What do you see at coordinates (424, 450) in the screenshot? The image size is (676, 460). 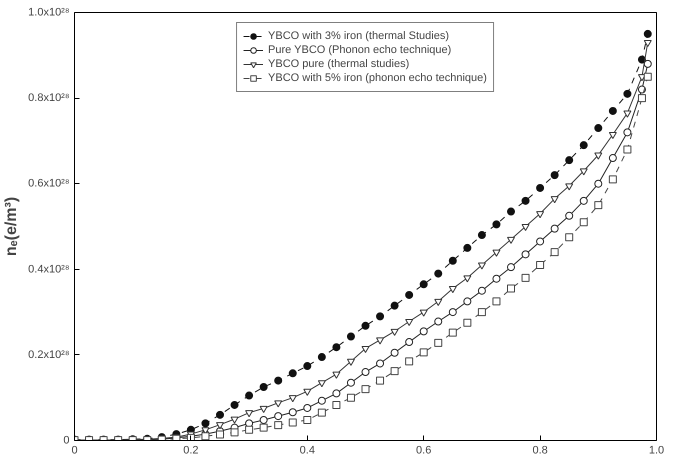 I see `x-tick-label: 0.6` at bounding box center [424, 450].